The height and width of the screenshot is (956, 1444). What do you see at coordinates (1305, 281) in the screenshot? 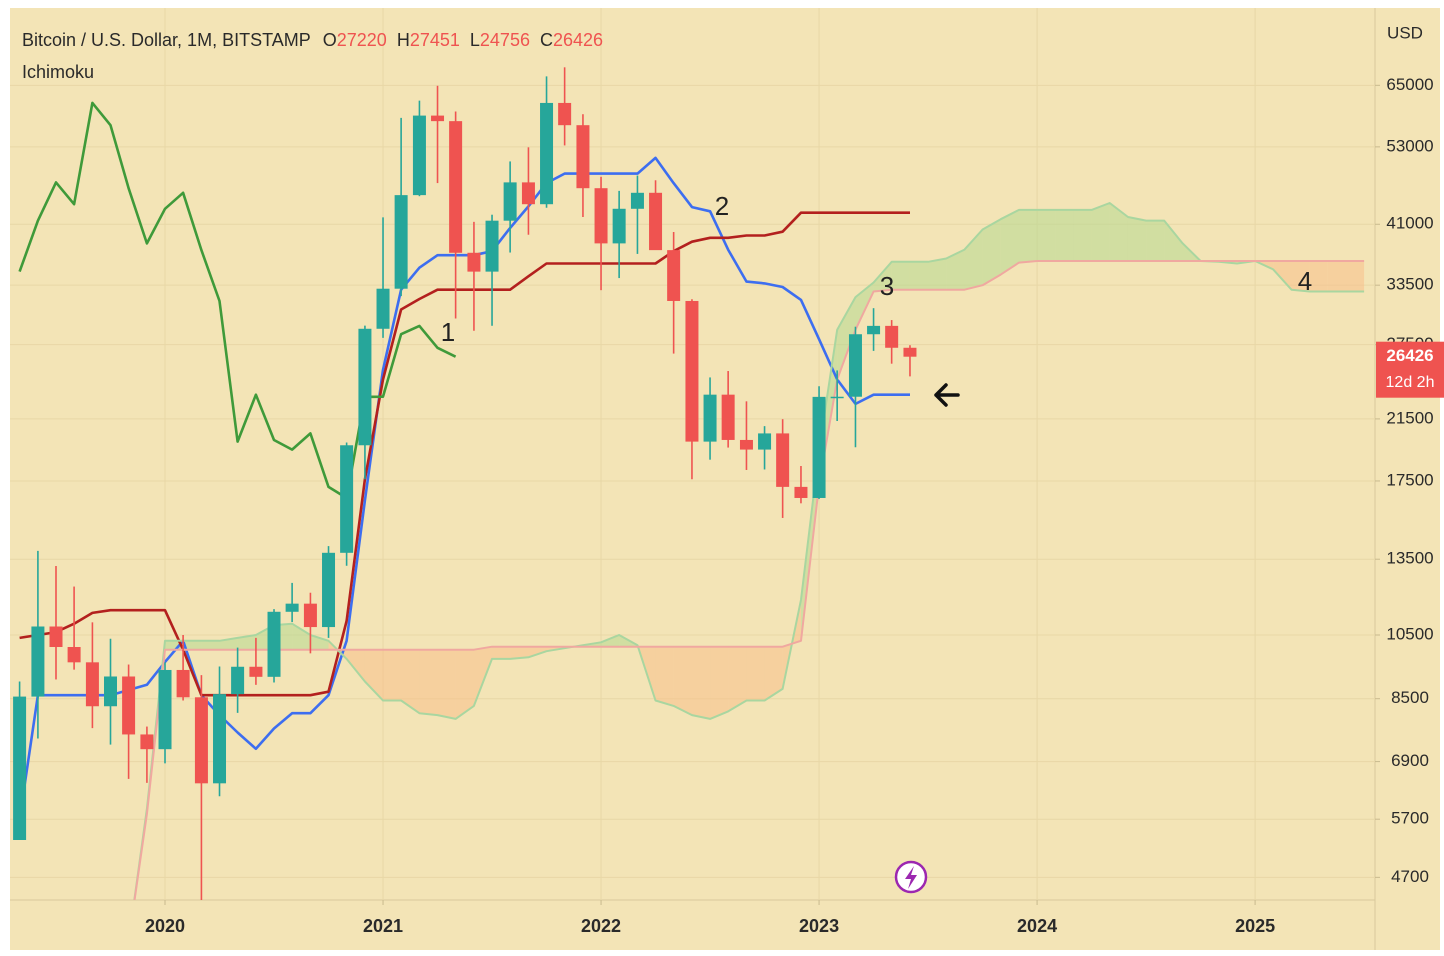
I see `annotation: 4` at bounding box center [1305, 281].